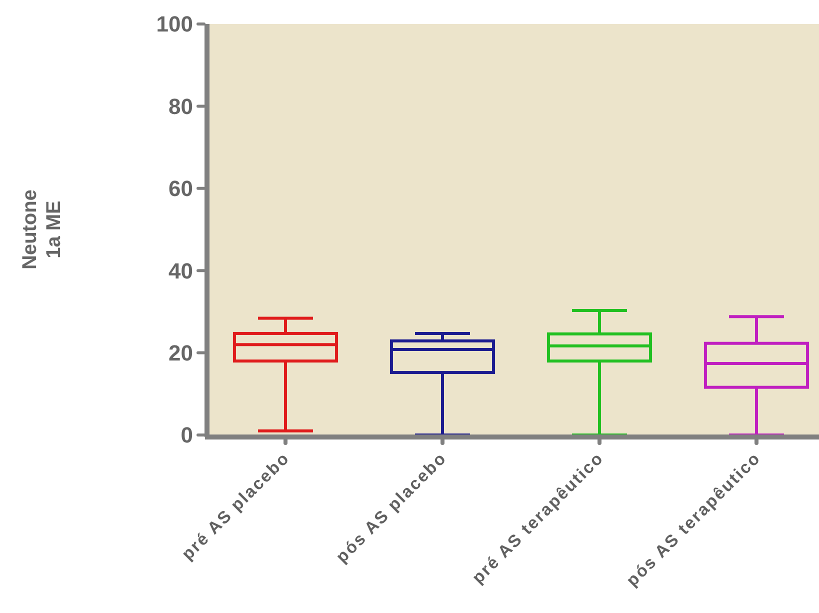 The image size is (819, 613). What do you see at coordinates (180, 189) in the screenshot?
I see `y-tick-label: 60` at bounding box center [180, 189].